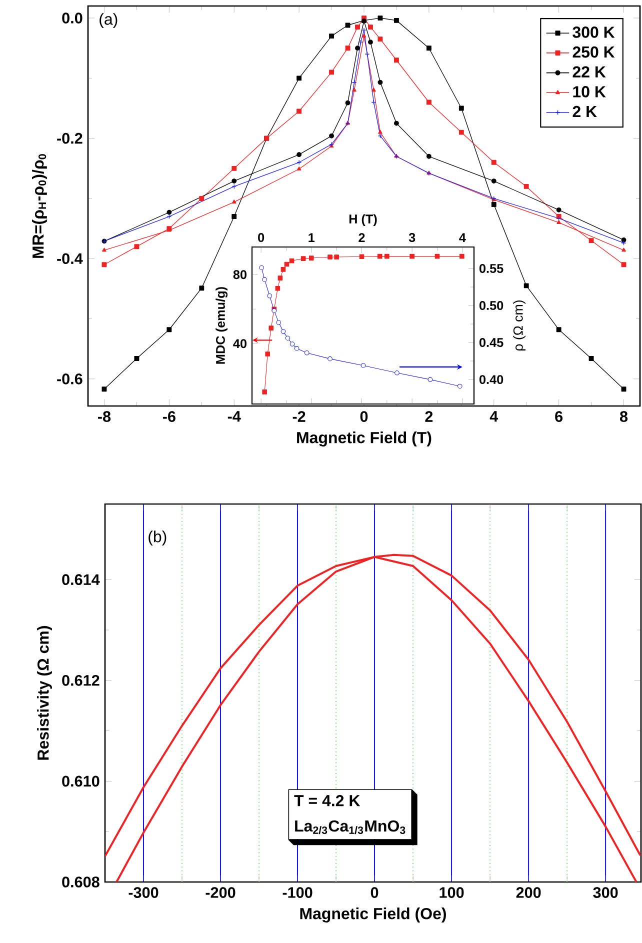 The width and height of the screenshot is (642, 943). What do you see at coordinates (70, 258) in the screenshot?
I see `y-tick-label: -0.4` at bounding box center [70, 258].